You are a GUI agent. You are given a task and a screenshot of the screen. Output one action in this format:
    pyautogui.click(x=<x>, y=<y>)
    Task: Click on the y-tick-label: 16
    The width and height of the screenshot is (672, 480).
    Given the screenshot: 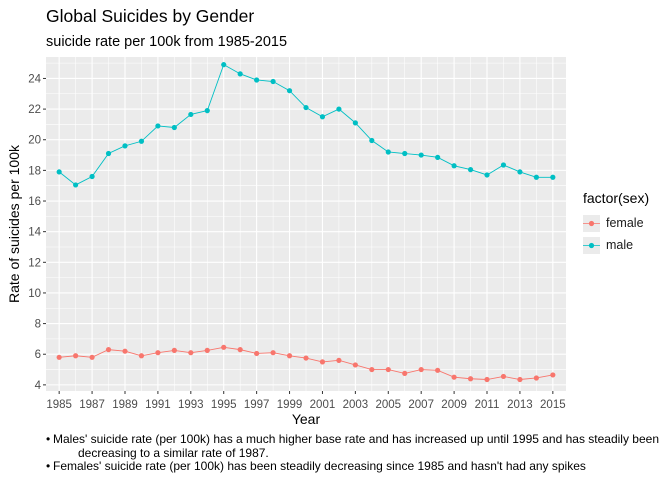 What is the action you would take?
    pyautogui.click(x=34, y=202)
    